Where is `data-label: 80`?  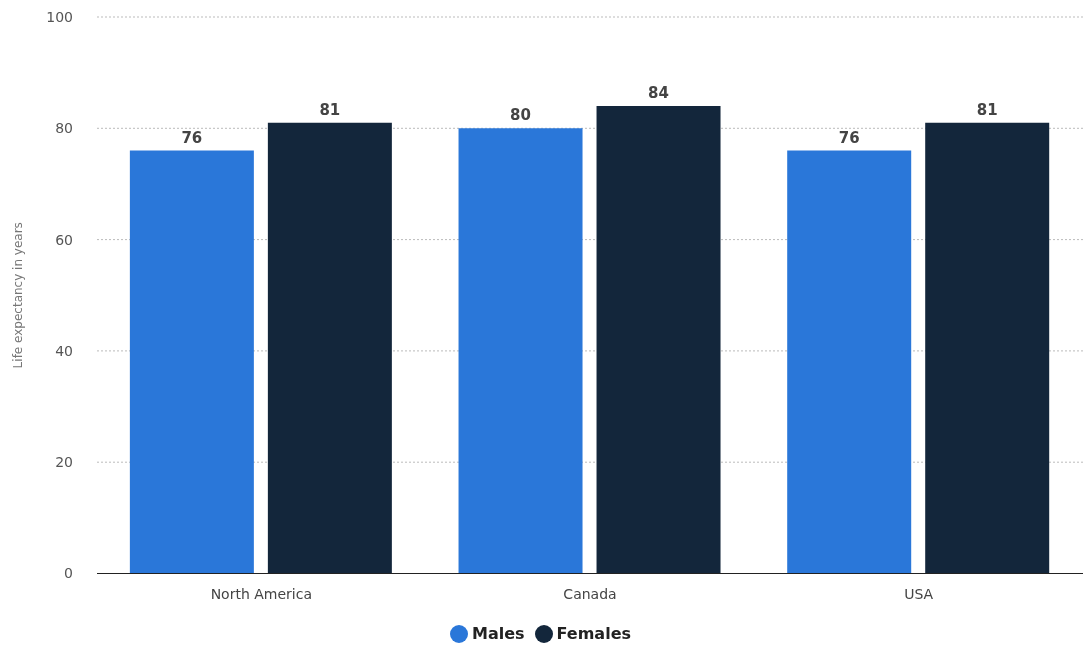 data-label: 80 is located at coordinates (520, 115).